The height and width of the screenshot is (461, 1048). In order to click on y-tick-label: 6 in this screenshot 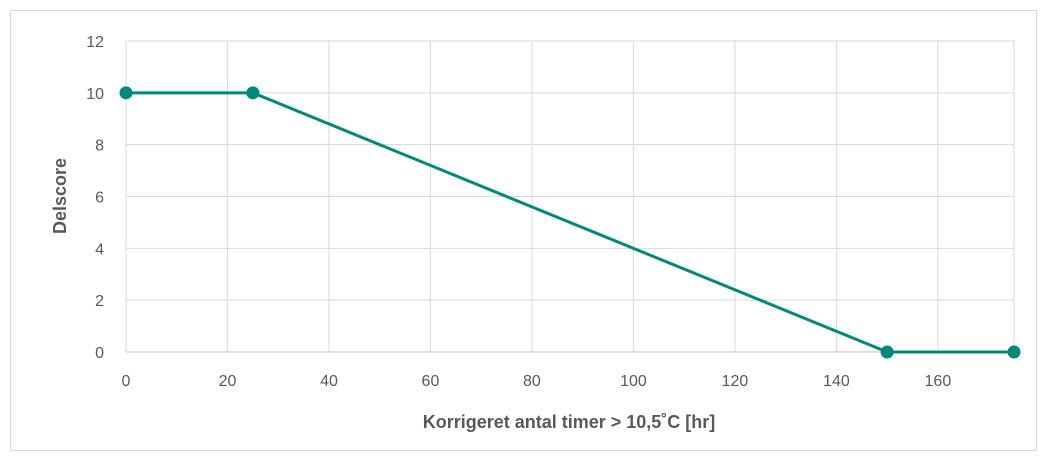, I will do `click(99, 198)`.